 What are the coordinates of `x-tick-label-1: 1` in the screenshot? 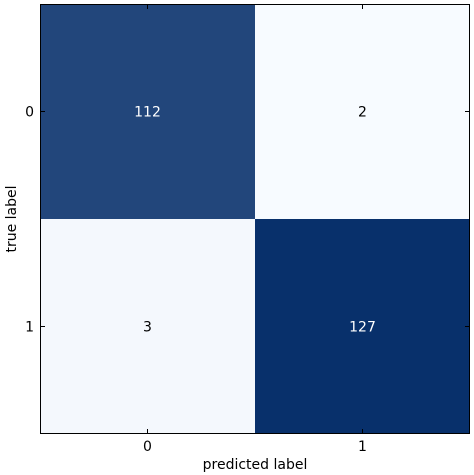 It's located at (362, 447).